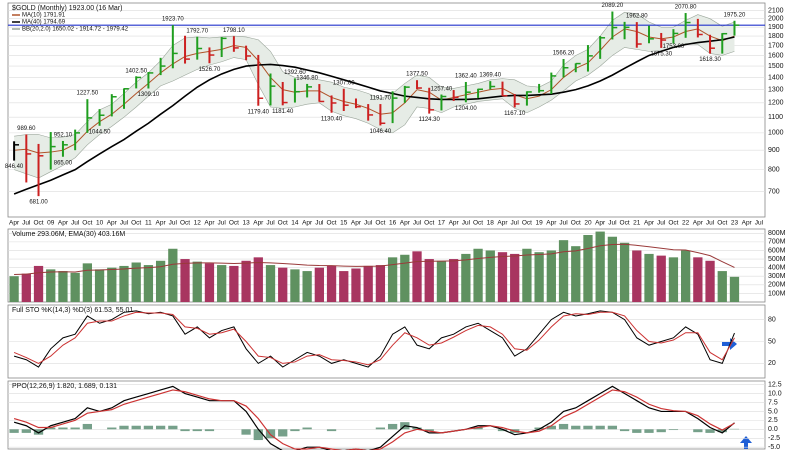 The height and width of the screenshot is (450, 800). I want to click on y-tick-label: 700M, so click(777, 242).